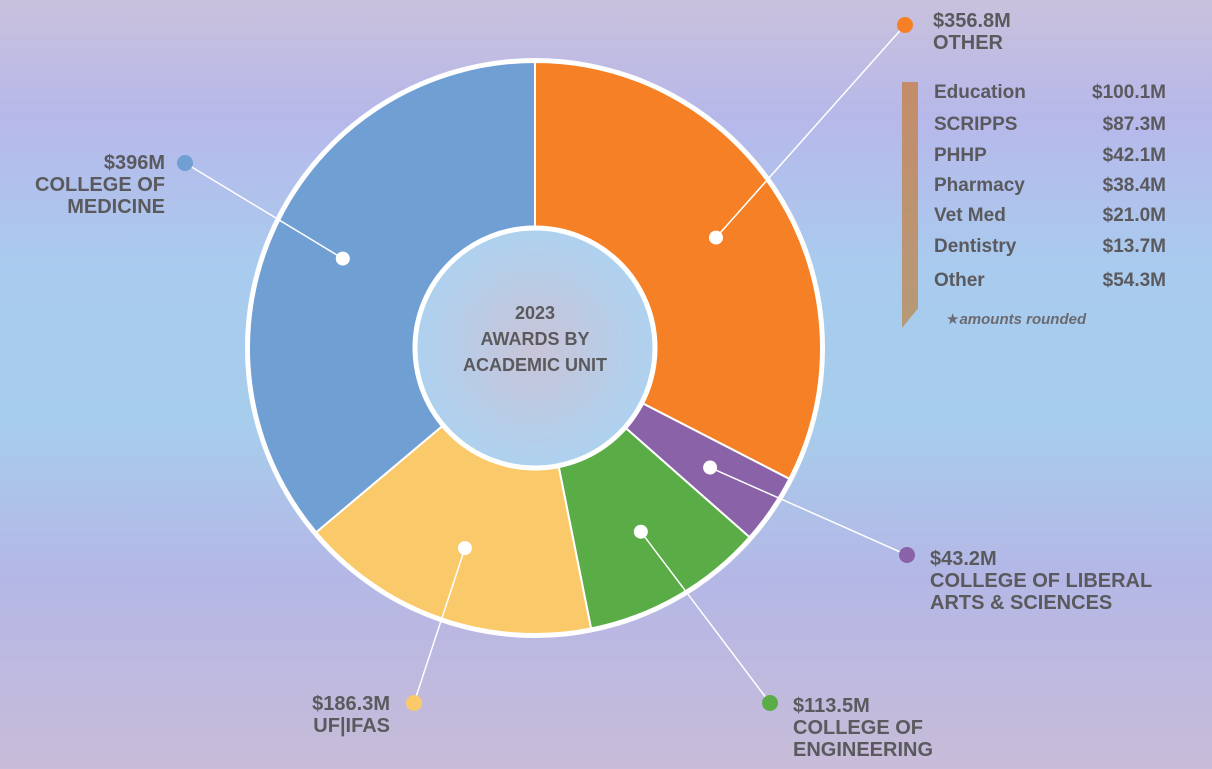 This screenshot has width=1212, height=769. I want to click on slice-label: $113.5M COLLEGE OF ENGINEERING, so click(893, 728).